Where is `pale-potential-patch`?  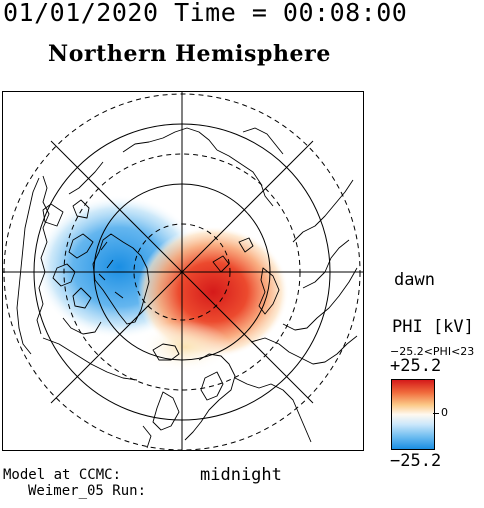 pale-potential-patch is located at coordinates (185, 347).